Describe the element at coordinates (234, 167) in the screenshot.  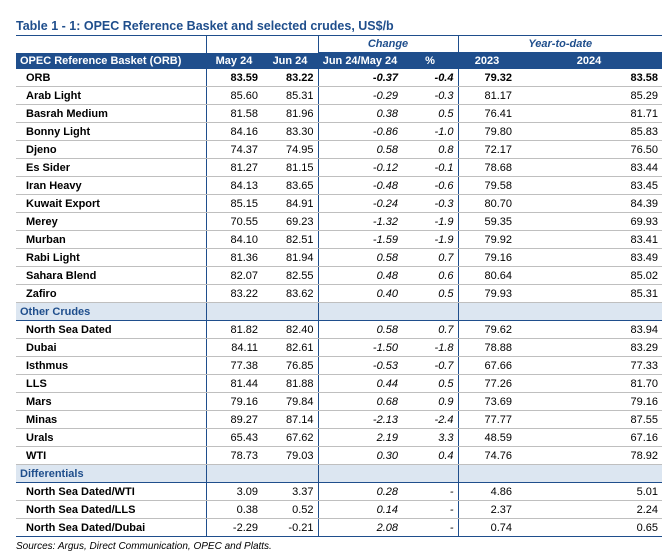
I see `value-cell: 81.27` at that location.